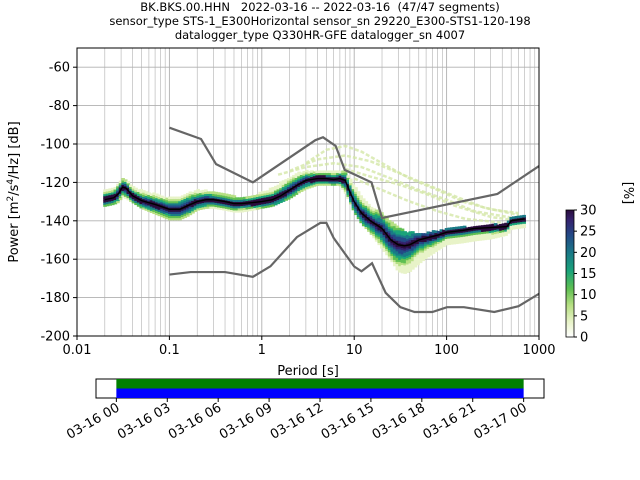  Describe the element at coordinates (354, 173) in the screenshot. I see `high-noise-model-line` at that location.